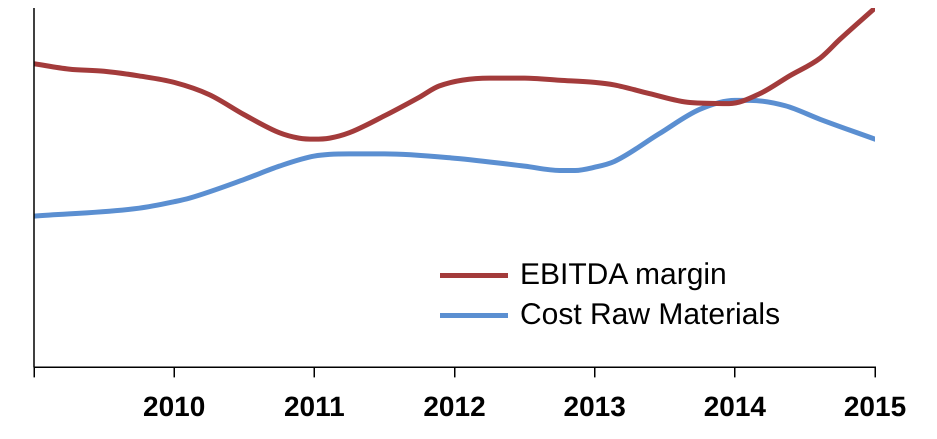 The height and width of the screenshot is (439, 937). Describe the element at coordinates (735, 406) in the screenshot. I see `x-tick-label: 2014` at that location.